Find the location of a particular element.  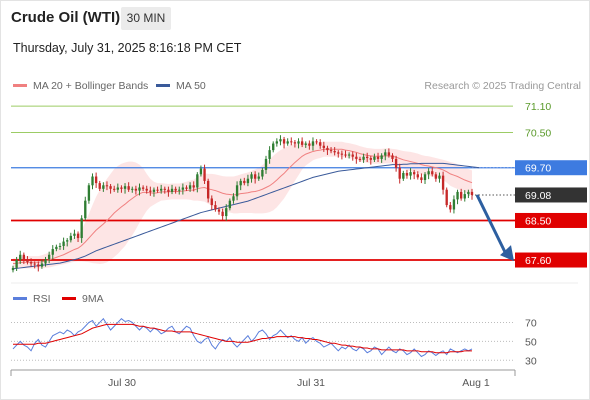

rsi-tick-70: 70 is located at coordinates (531, 323).